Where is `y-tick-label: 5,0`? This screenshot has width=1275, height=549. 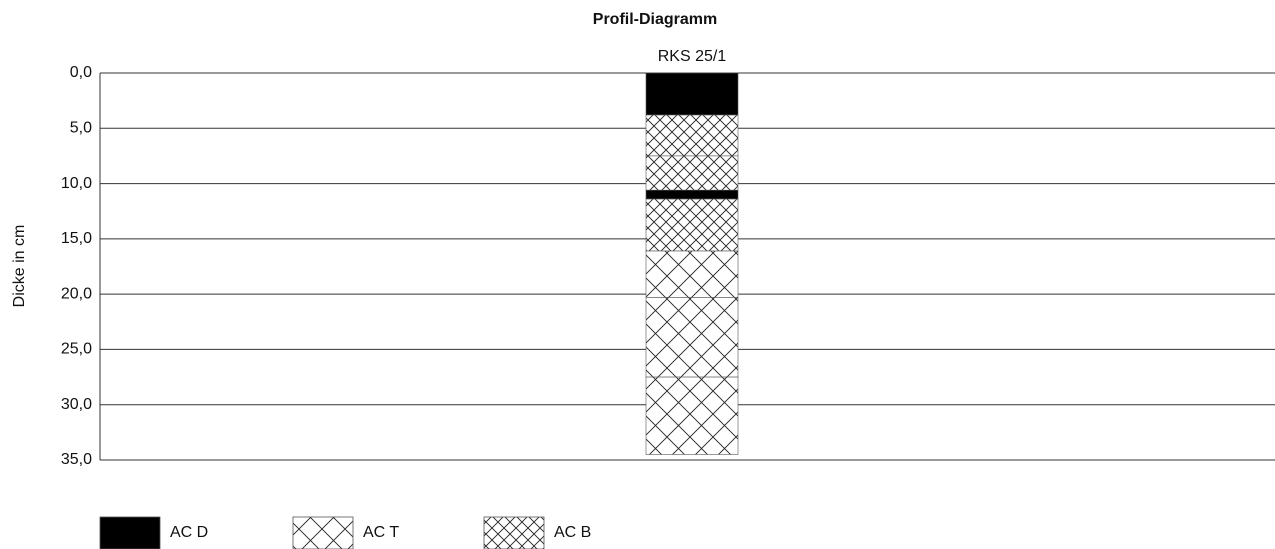
y-tick-label: 5,0 is located at coordinates (81, 128).